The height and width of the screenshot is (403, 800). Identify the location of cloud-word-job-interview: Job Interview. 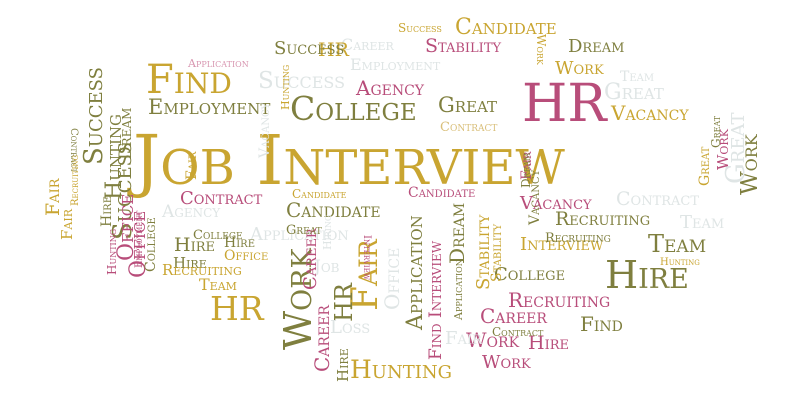
(349, 161).